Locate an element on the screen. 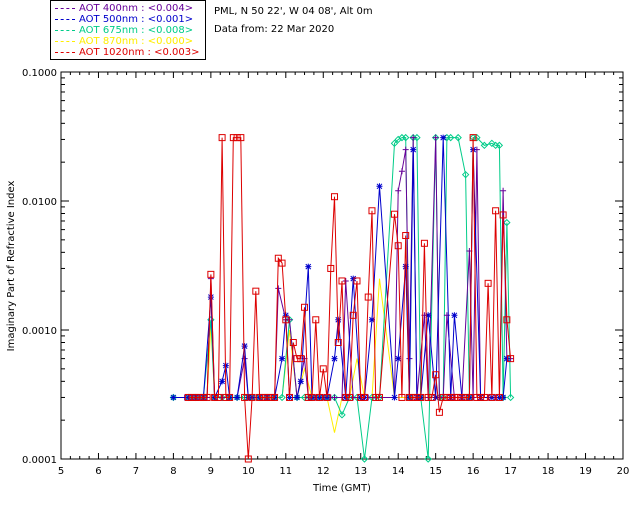  x-tick-label: 6 is located at coordinates (98, 471).